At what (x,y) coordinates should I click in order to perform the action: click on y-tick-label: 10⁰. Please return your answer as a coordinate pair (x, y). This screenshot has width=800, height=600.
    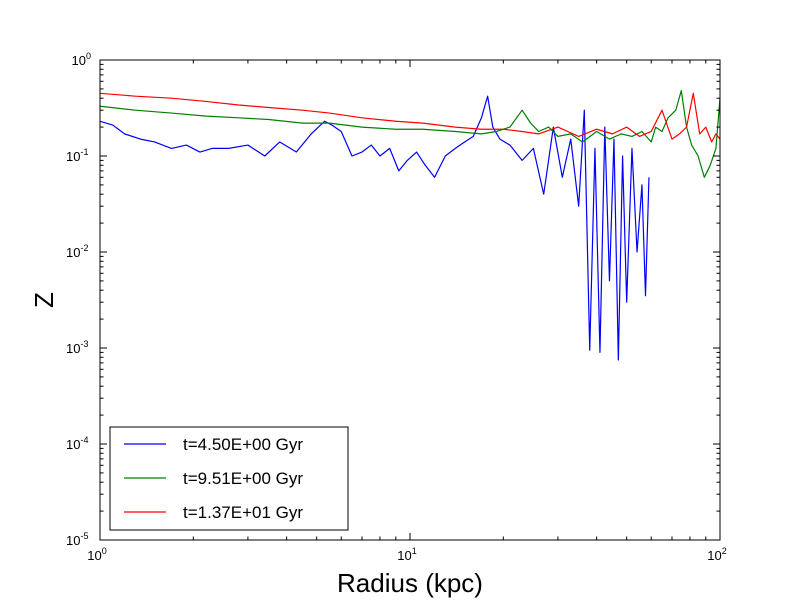
    Looking at the image, I should click on (81, 59).